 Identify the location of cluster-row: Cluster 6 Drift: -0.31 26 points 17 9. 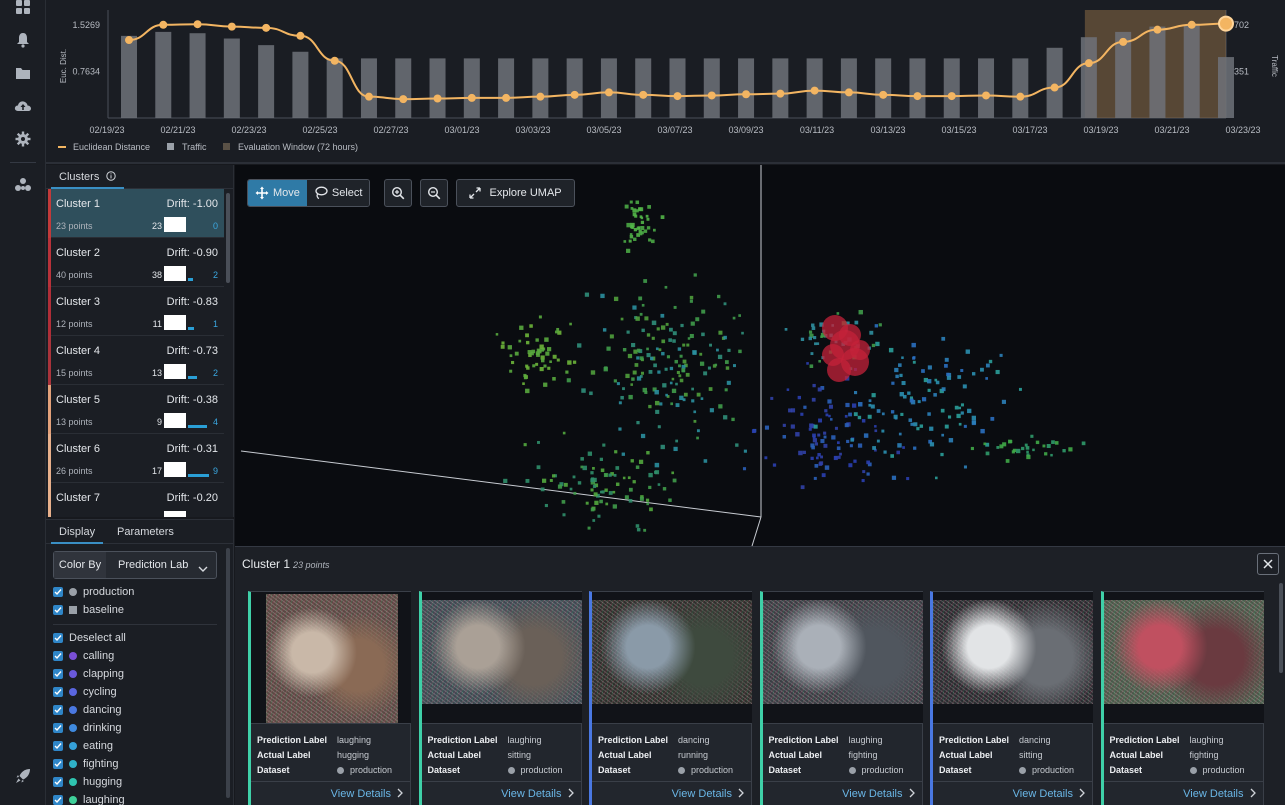
(136, 458).